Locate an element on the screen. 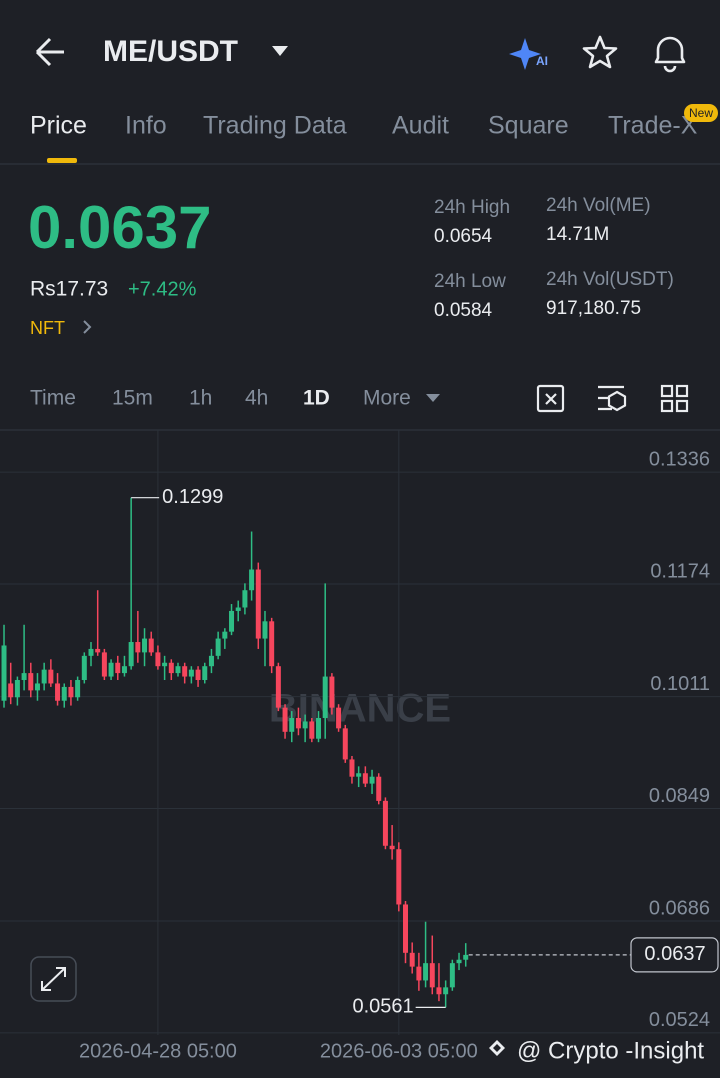  last-price: 0.0637 is located at coordinates (120, 227).